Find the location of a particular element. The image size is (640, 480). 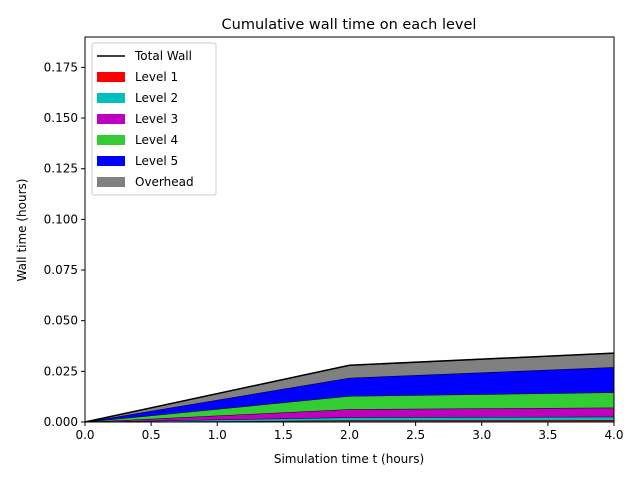

legend-label-level-3: Level 3 is located at coordinates (156, 119).